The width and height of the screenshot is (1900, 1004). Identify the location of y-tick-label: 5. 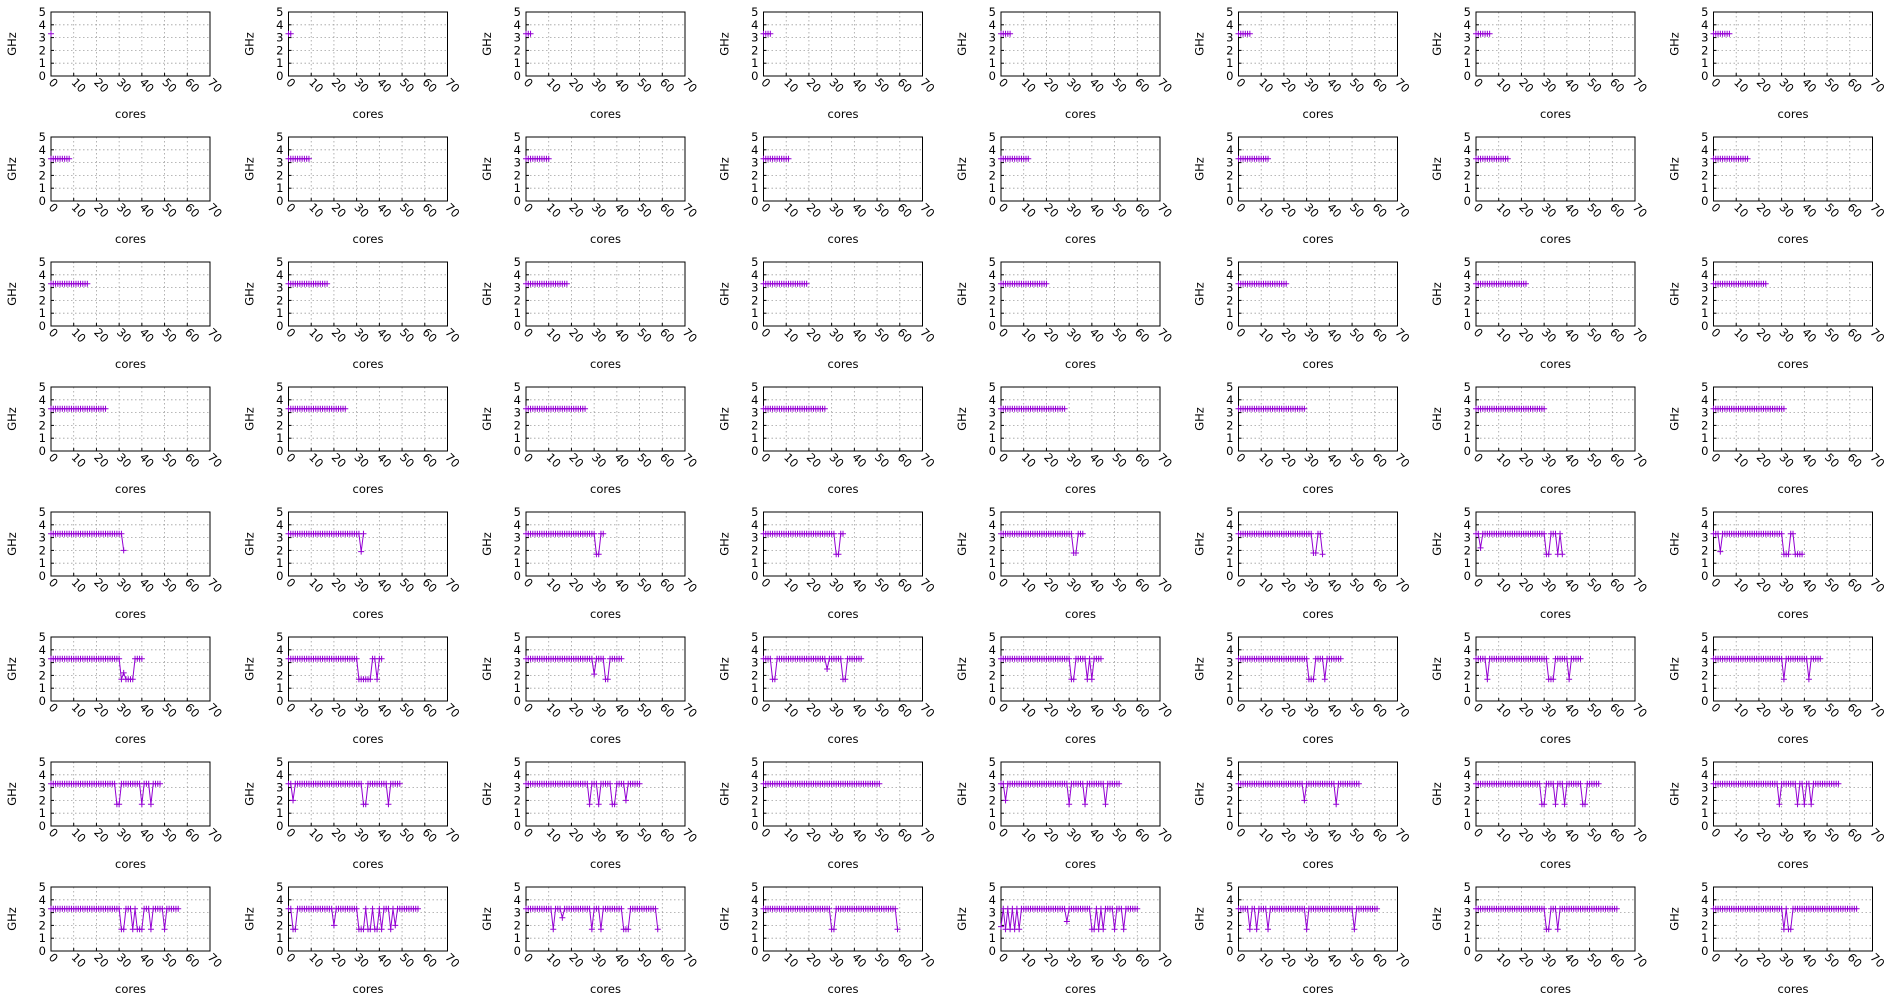
(517, 262).